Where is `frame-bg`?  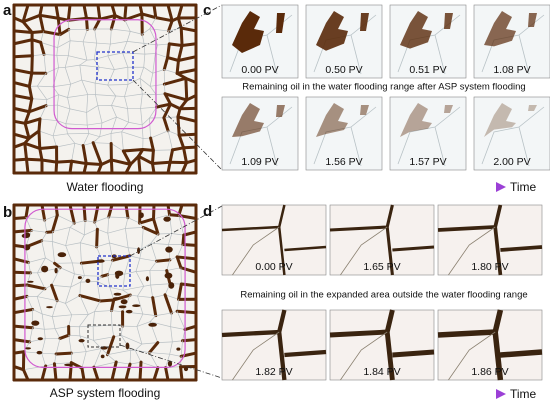
frame-bg is located at coordinates (382, 240).